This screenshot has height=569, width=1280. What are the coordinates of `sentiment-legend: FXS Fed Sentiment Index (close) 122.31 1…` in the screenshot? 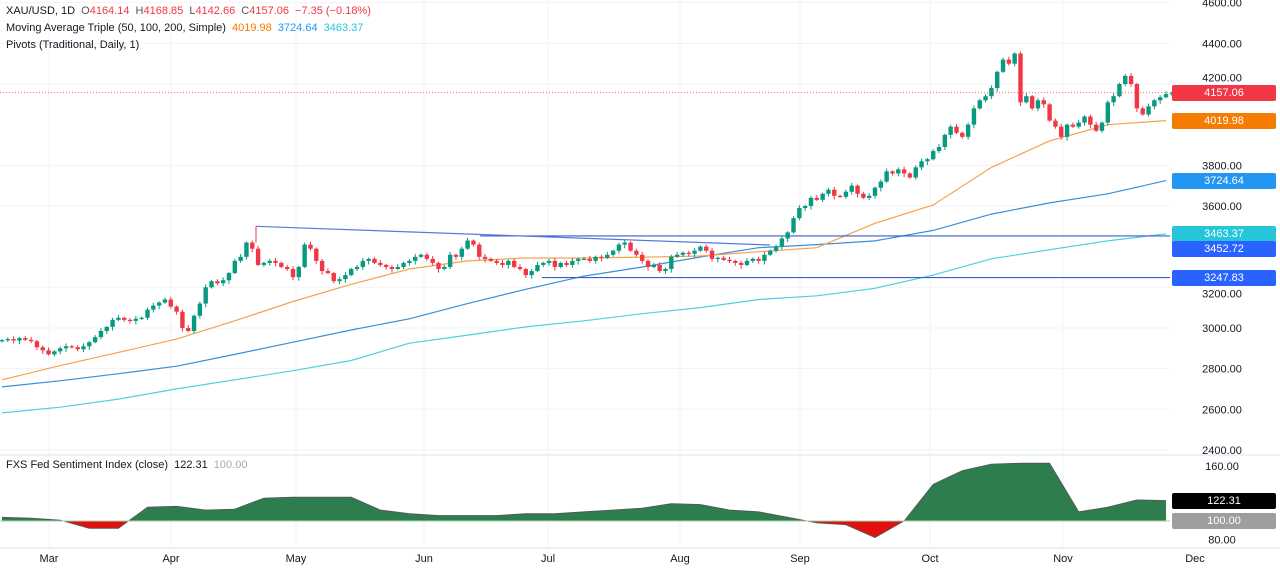 It's located at (128, 465).